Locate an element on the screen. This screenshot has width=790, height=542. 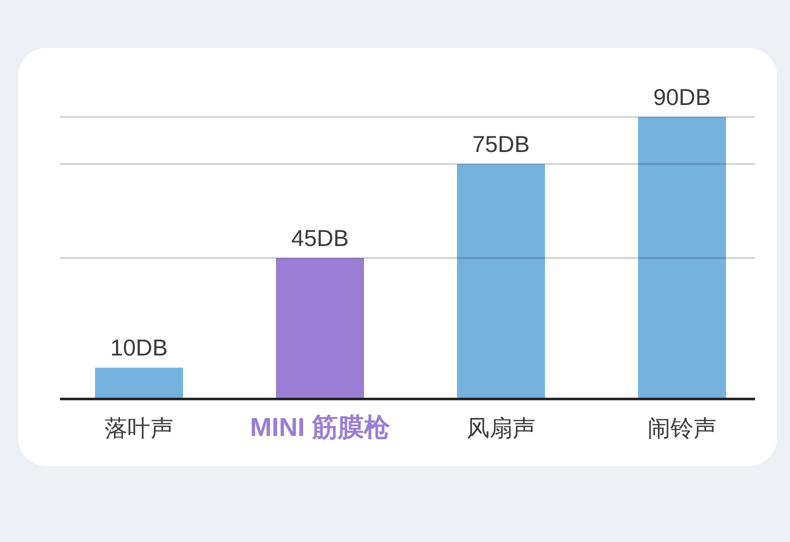
data-label: 75DB is located at coordinates (501, 144).